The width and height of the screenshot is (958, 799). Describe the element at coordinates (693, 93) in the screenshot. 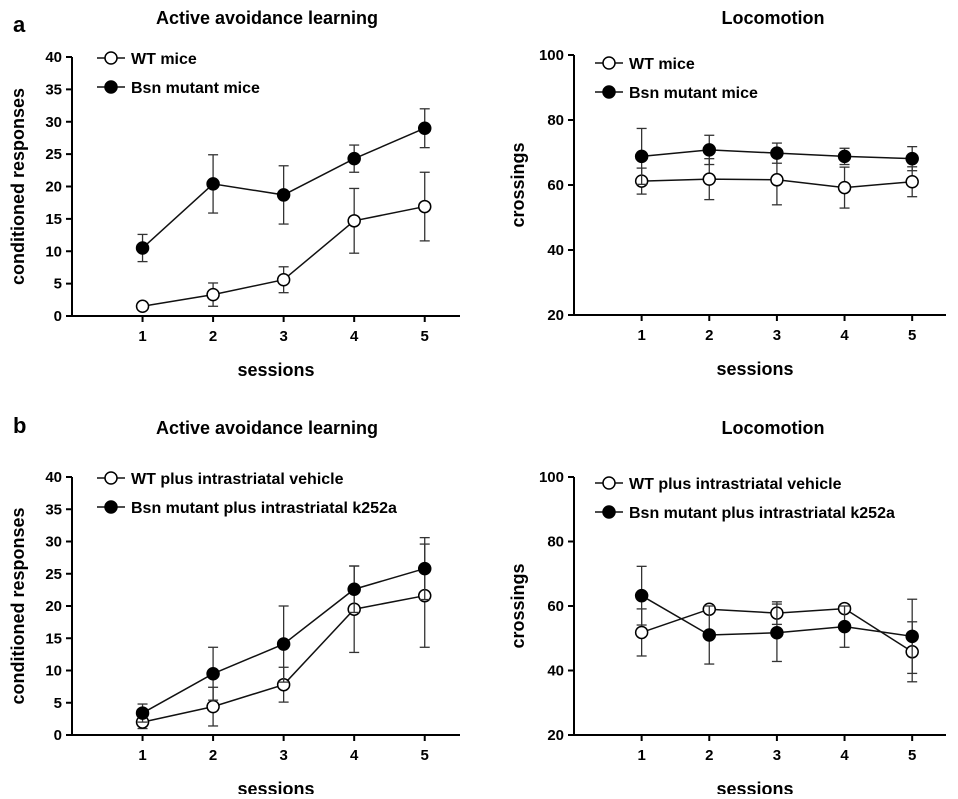

I see `legend-label: Bsn mutant mice` at that location.